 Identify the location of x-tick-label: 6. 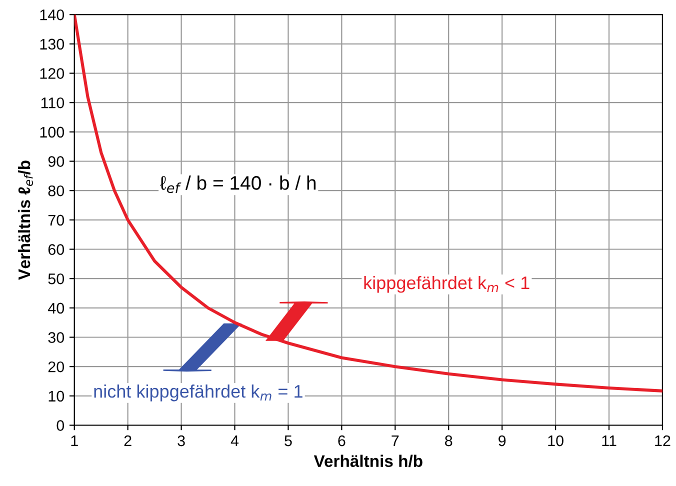
(342, 440).